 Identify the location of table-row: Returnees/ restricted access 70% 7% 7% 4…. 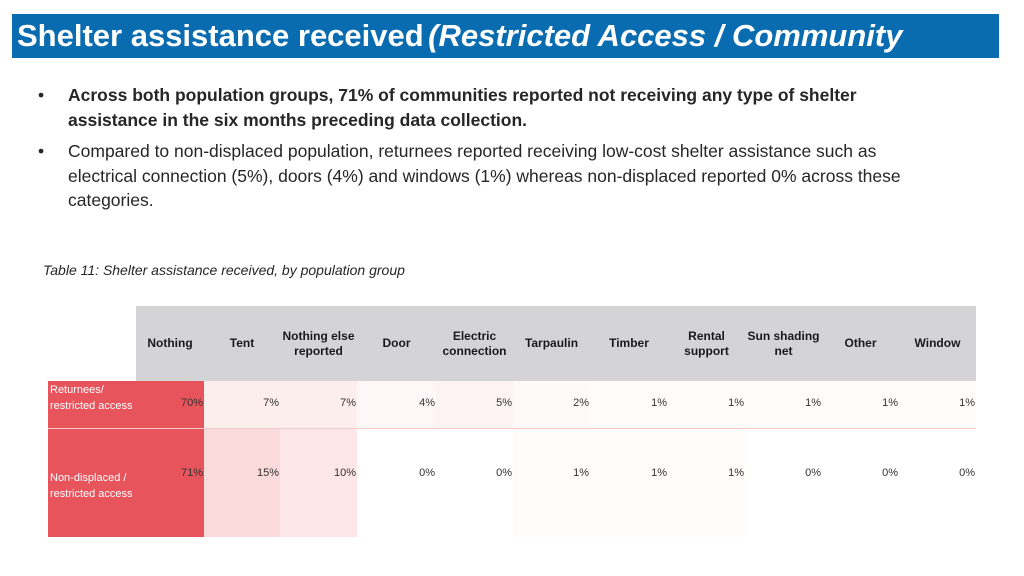
(512, 405).